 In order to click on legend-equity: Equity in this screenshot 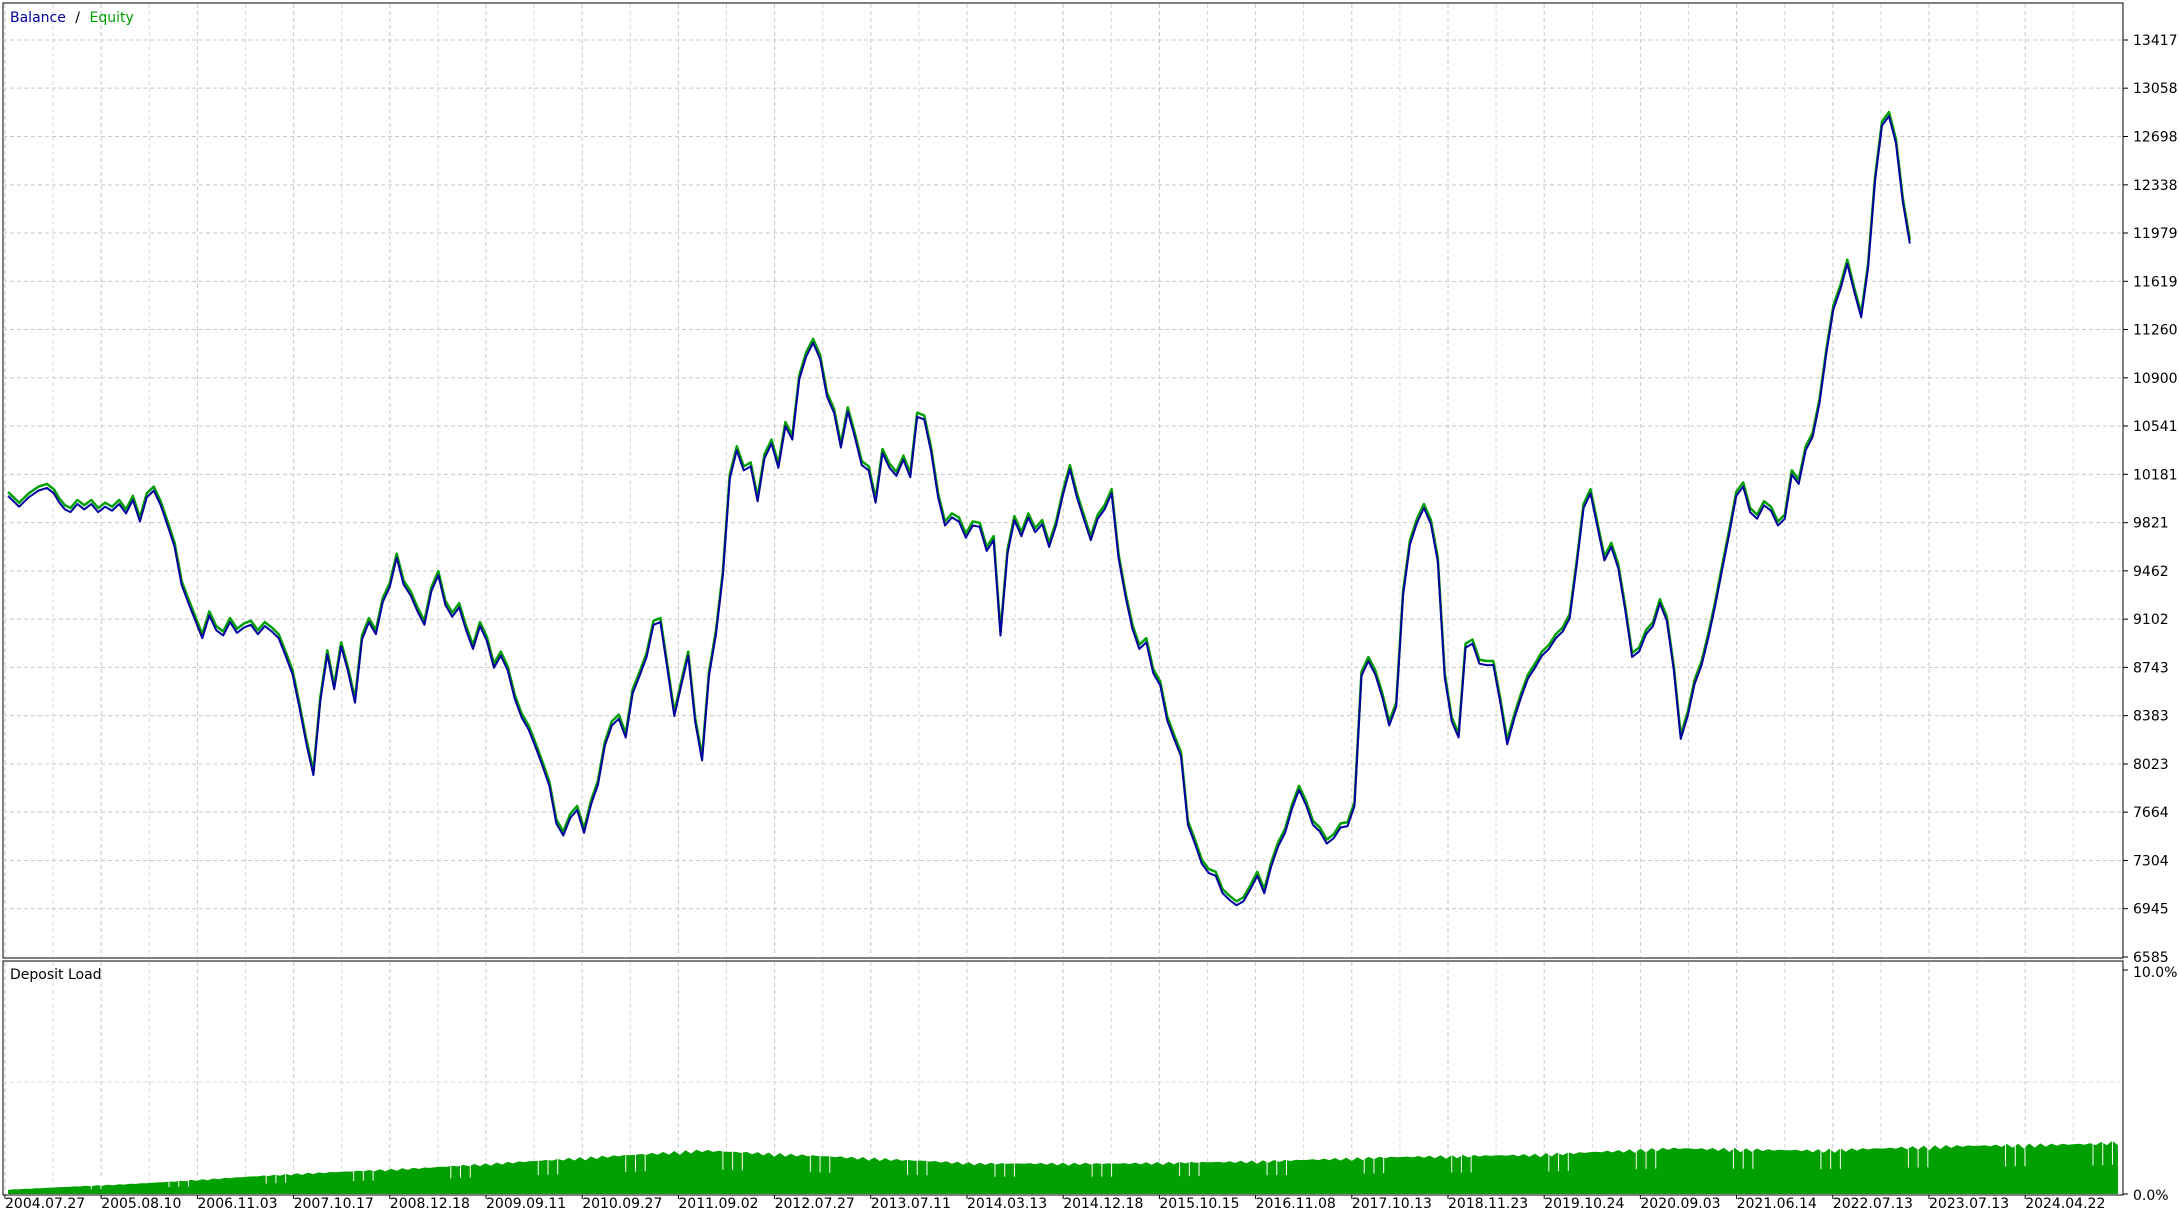, I will do `click(111, 18)`.